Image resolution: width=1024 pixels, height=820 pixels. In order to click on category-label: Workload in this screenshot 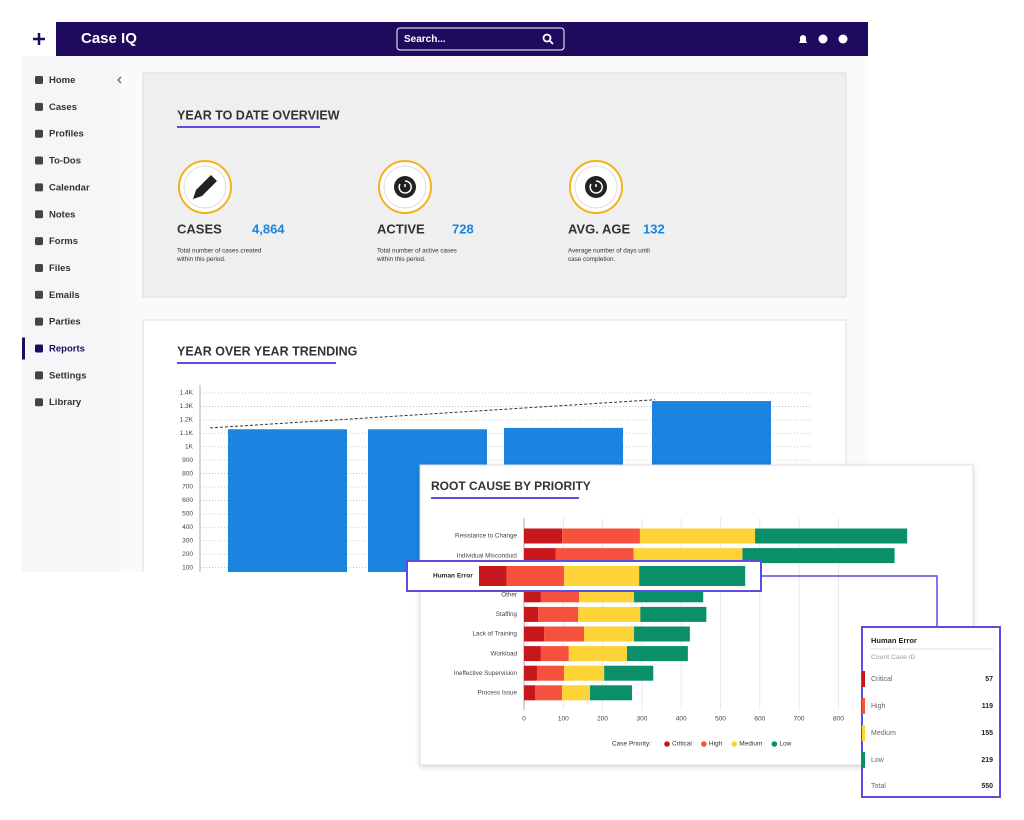, I will do `click(504, 653)`.